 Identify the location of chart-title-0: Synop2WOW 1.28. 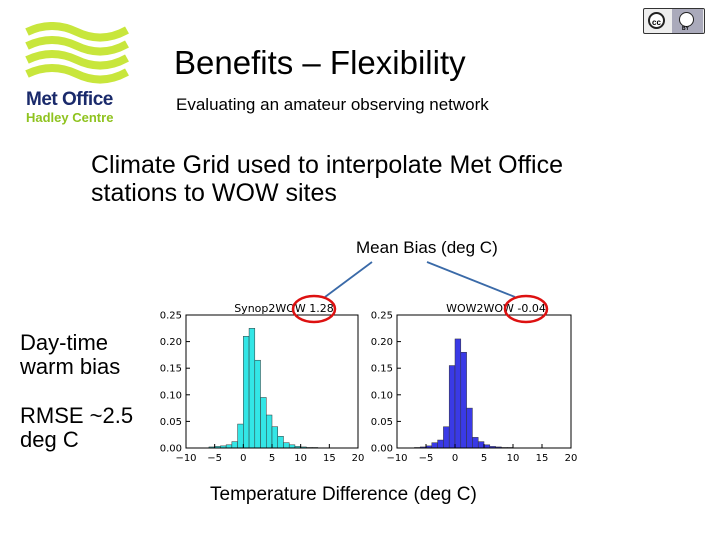
(284, 308).